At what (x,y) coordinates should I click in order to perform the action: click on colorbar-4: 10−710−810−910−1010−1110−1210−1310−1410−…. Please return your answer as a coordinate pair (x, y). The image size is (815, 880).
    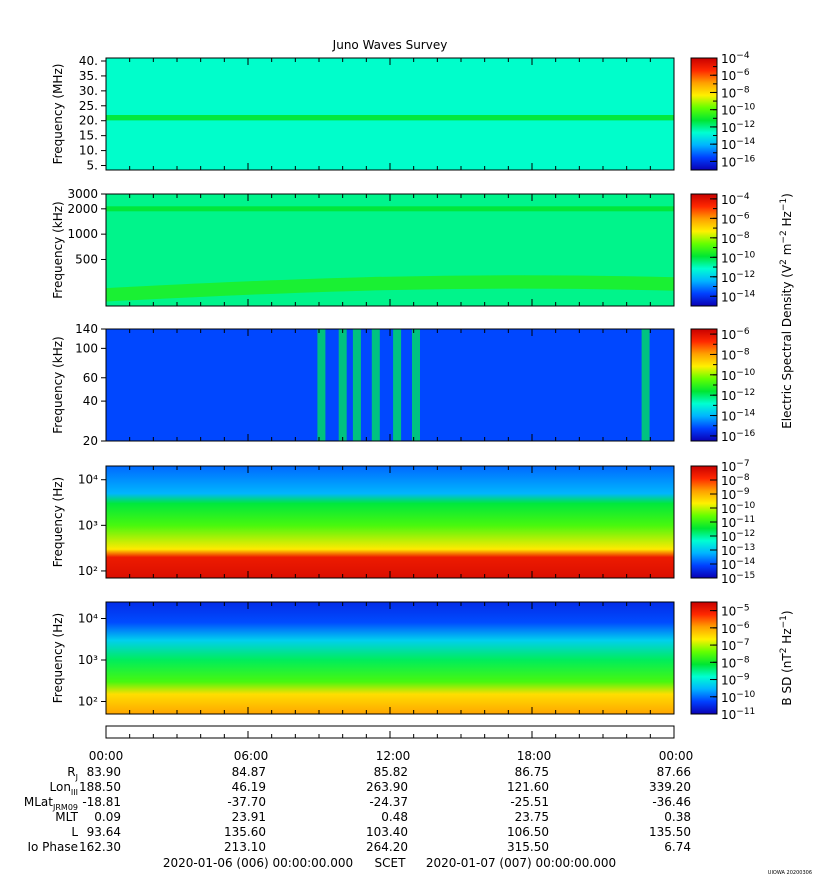
    Looking at the image, I should click on (723, 522).